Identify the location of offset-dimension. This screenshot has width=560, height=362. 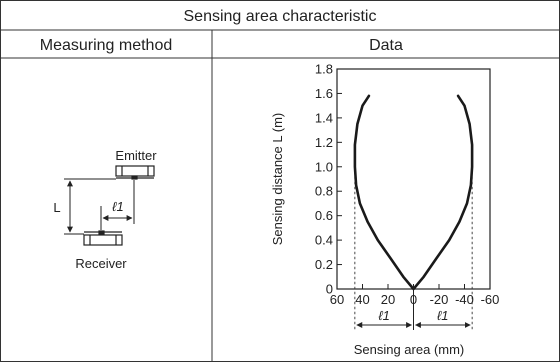
(117, 205).